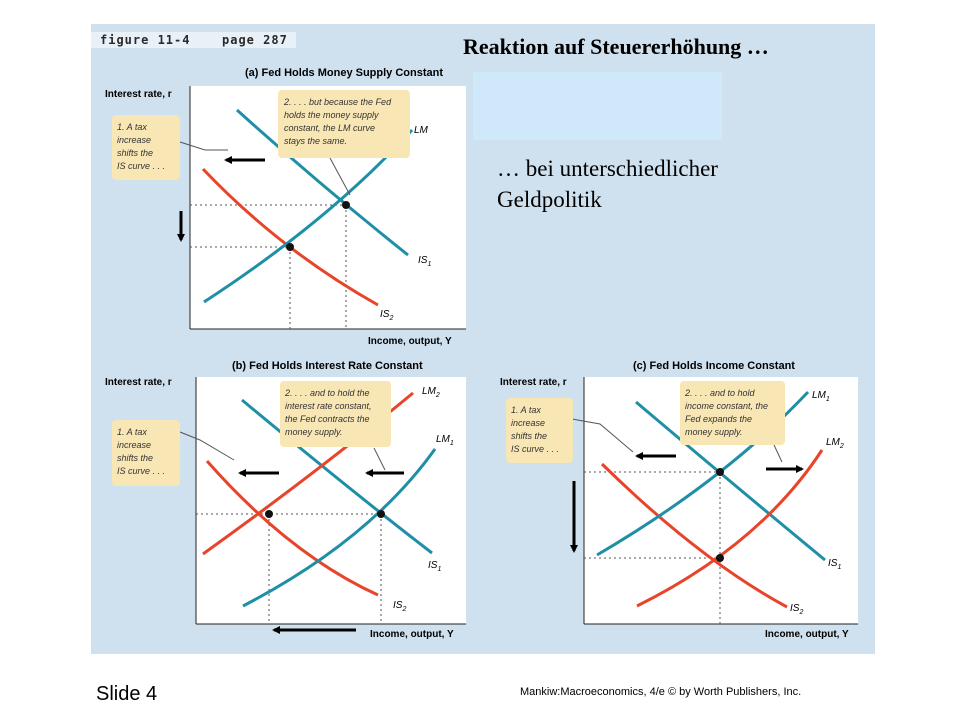  I want to click on panel-a-note2, so click(344, 124).